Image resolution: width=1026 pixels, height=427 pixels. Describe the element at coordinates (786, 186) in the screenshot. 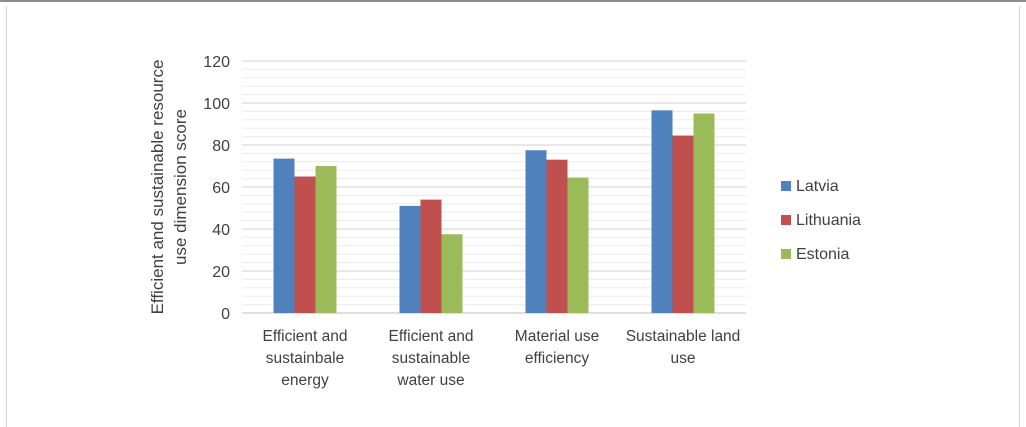

I see `legend-swatch-latvia` at that location.